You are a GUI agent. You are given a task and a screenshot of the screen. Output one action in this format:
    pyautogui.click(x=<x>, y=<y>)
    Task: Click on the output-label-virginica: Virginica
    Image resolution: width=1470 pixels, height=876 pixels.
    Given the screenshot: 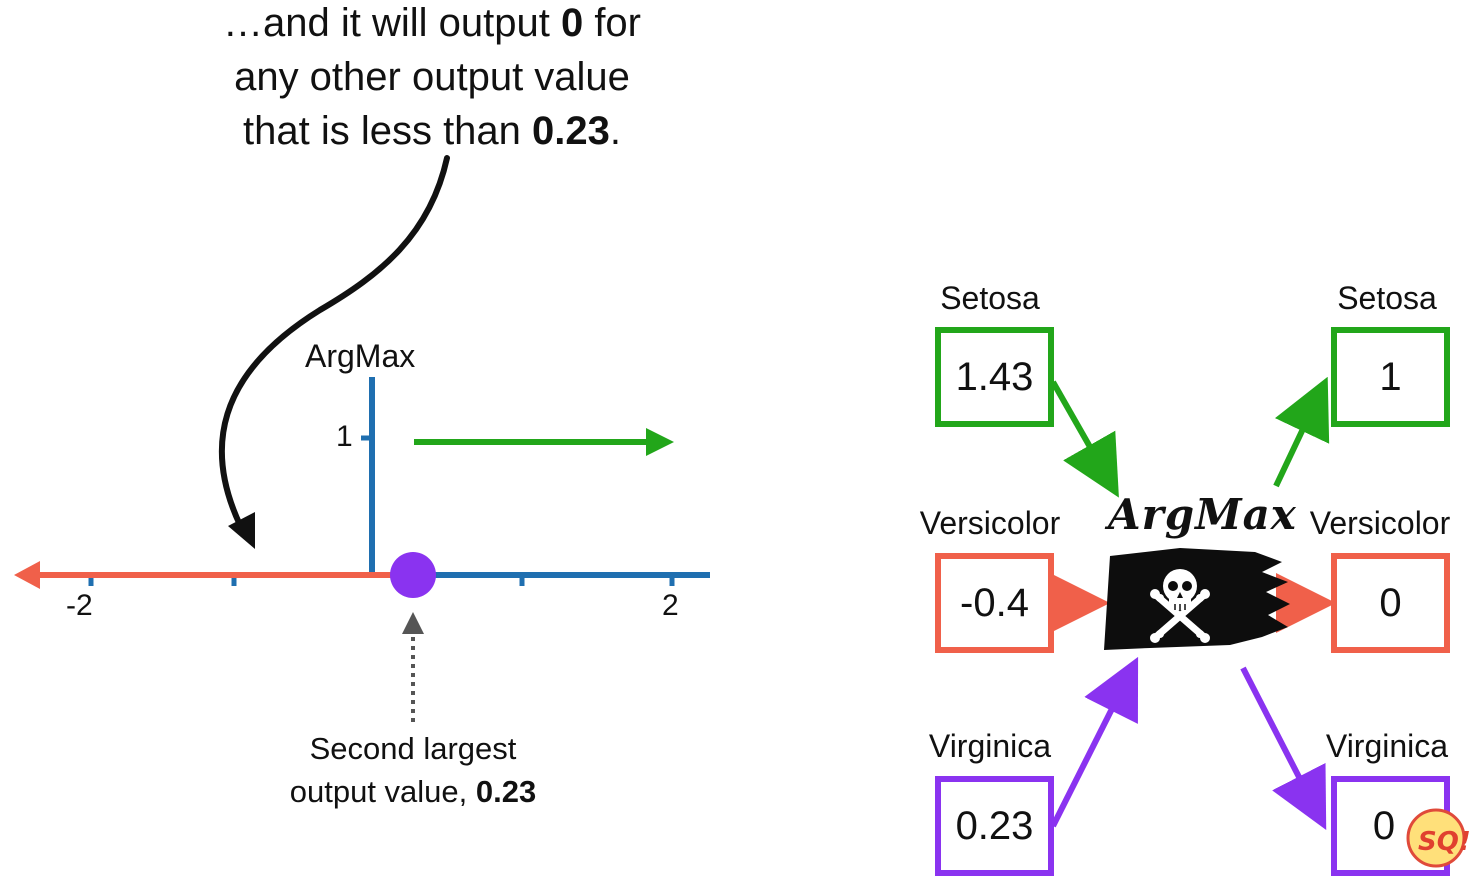 What is the action you would take?
    pyautogui.click(x=1387, y=746)
    